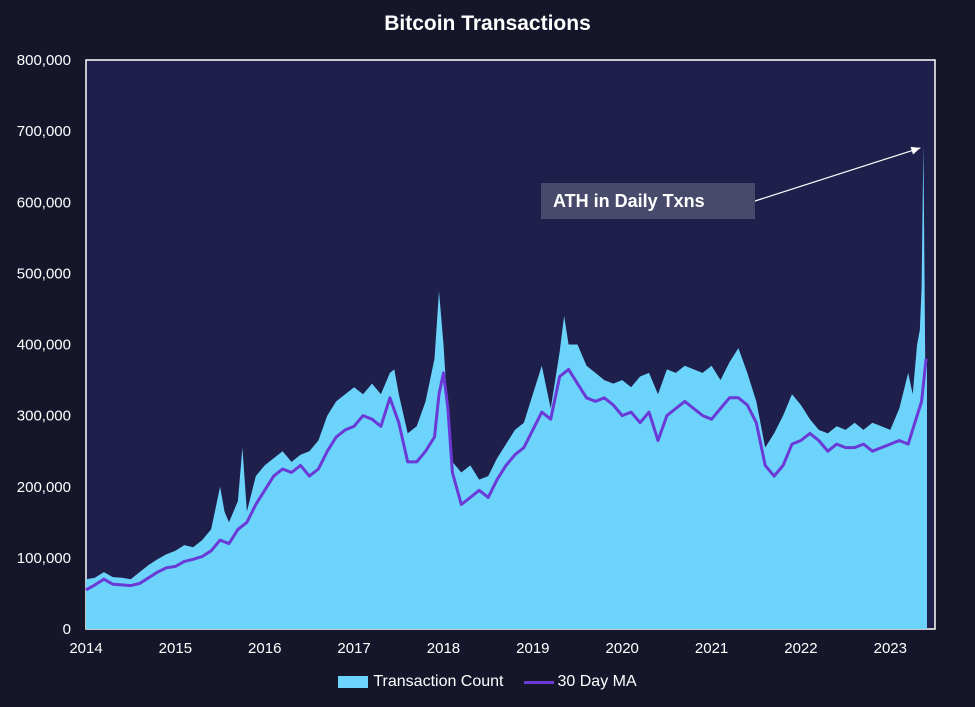 The width and height of the screenshot is (975, 707). Describe the element at coordinates (44, 131) in the screenshot. I see `y-tick-label: 700,000` at that location.